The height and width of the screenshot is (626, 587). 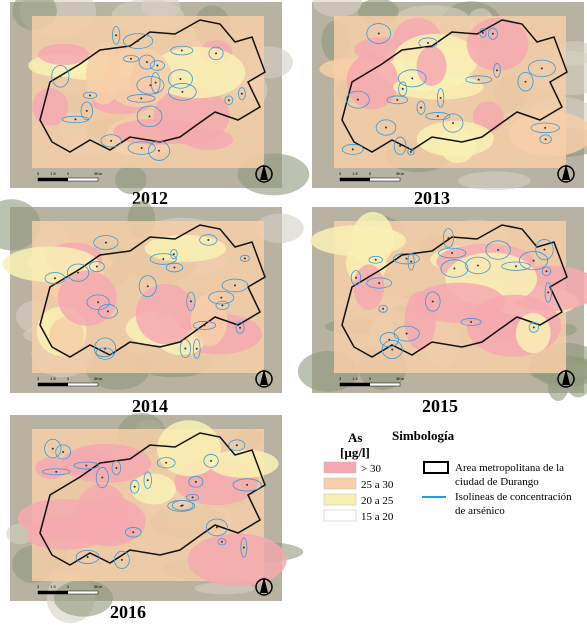 I want to click on legend-unit: [µg/l], so click(x=355, y=452).